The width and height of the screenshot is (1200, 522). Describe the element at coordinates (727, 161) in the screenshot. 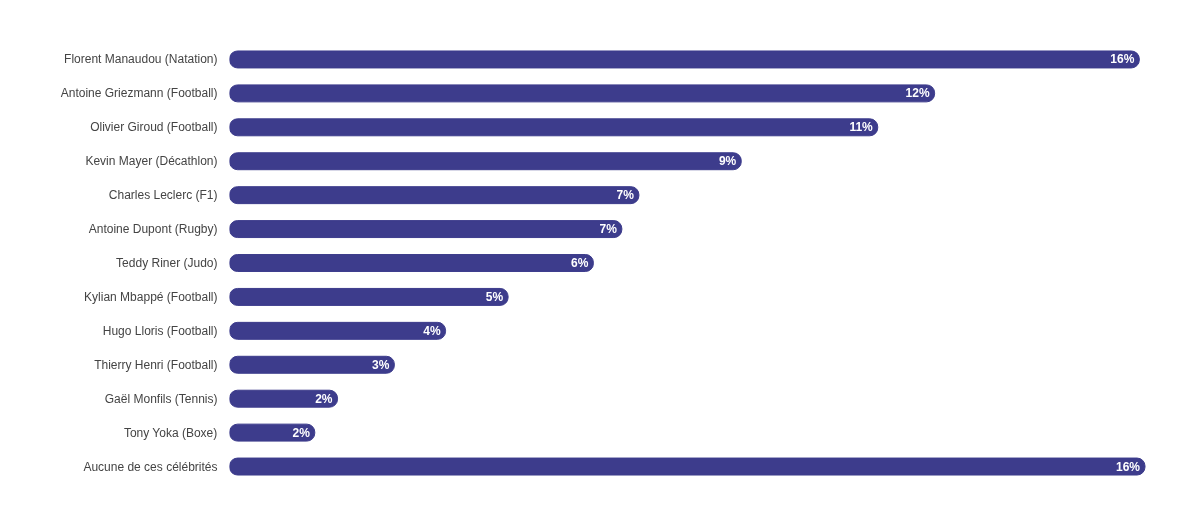

I see `data-label: 9%` at that location.